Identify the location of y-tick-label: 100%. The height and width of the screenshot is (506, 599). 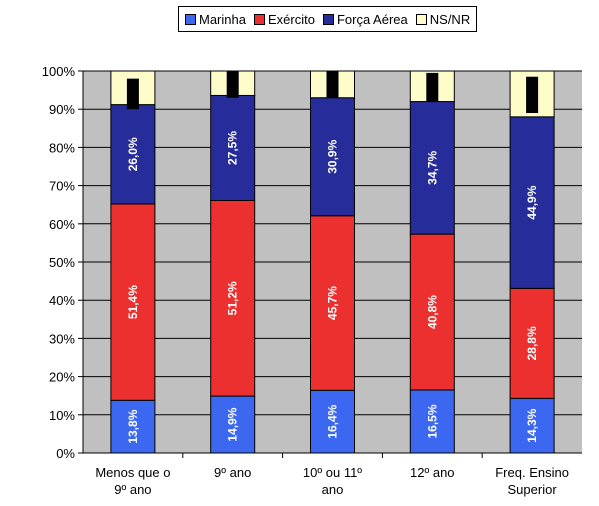
(59, 71).